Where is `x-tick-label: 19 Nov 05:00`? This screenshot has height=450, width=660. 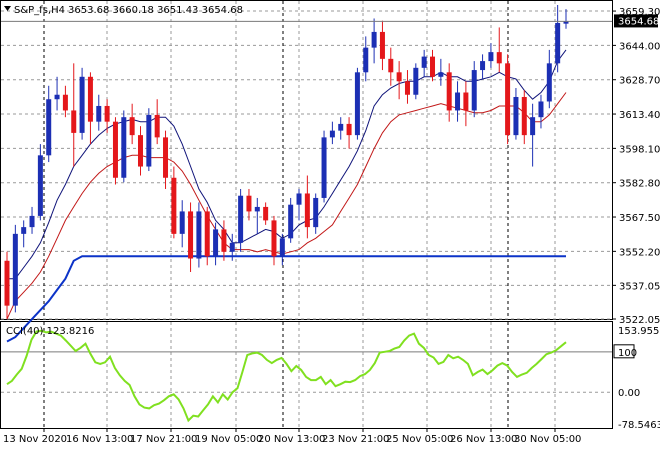 x-tick-label: 19 Nov 05:00 is located at coordinates (228, 439).